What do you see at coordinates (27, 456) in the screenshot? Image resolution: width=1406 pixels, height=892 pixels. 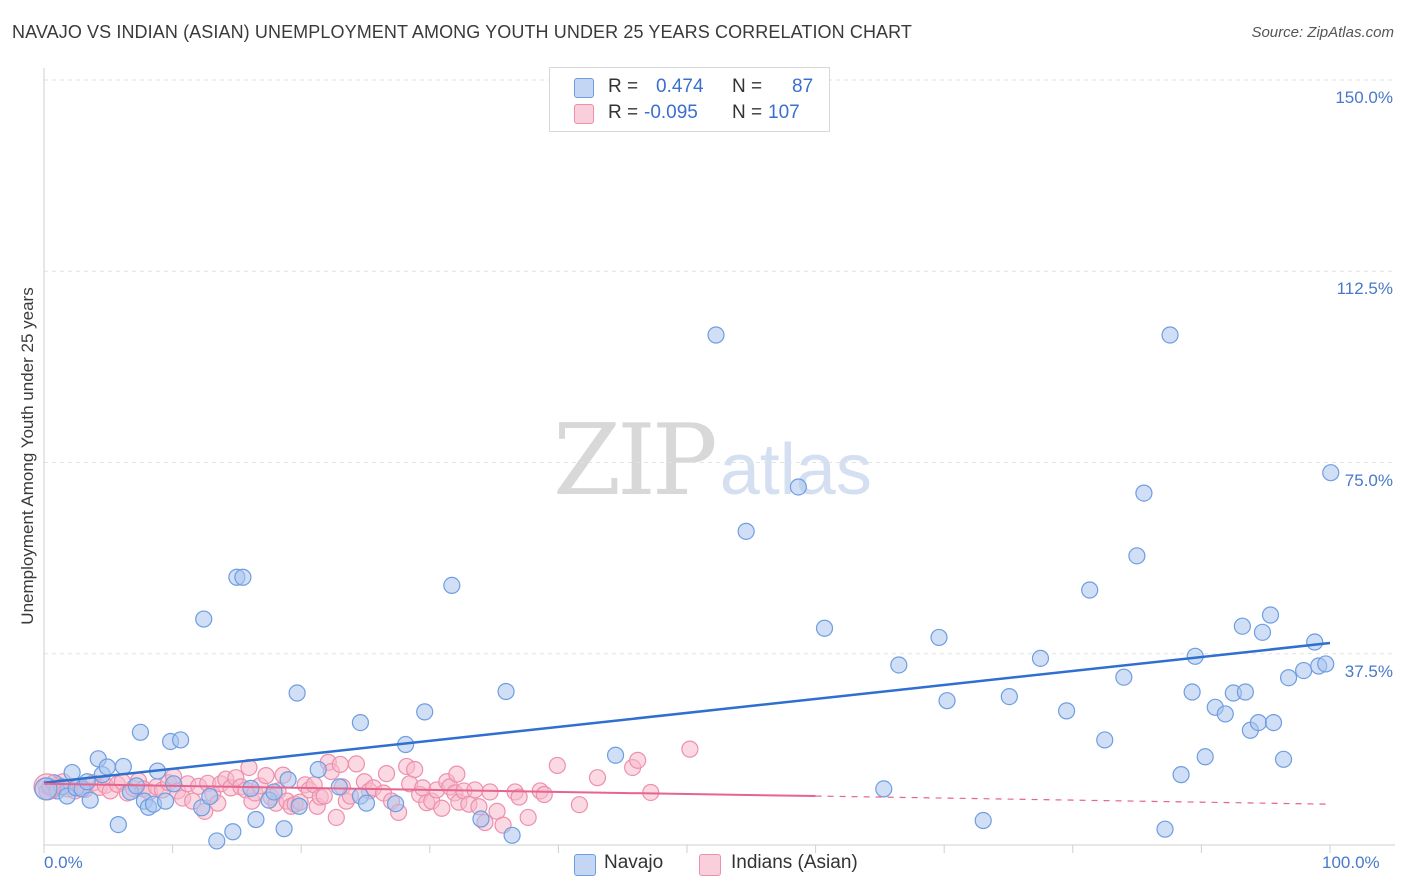 I see `y-axis-label: Unemployment Among Youth under 25 years` at bounding box center [27, 456].